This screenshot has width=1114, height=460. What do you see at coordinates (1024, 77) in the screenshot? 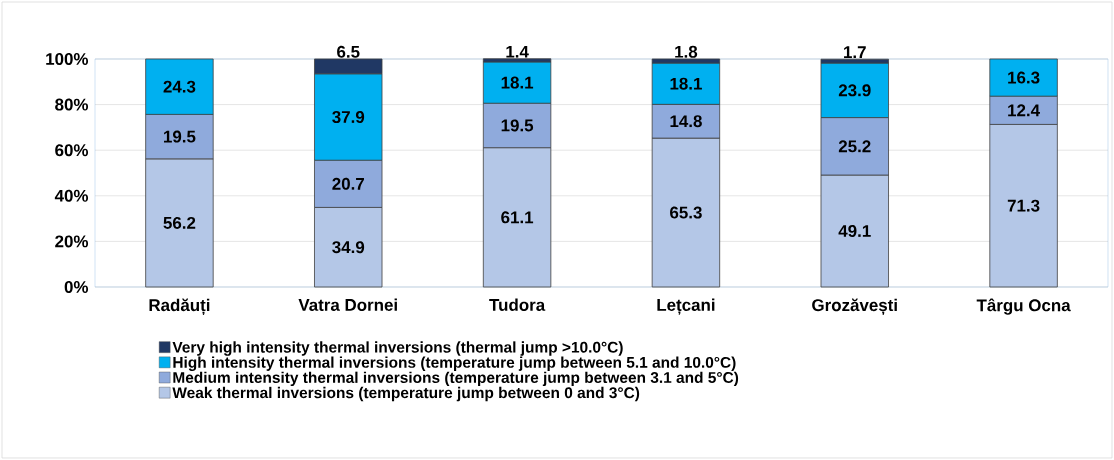
I see `data-label: 16.3` at bounding box center [1024, 77].